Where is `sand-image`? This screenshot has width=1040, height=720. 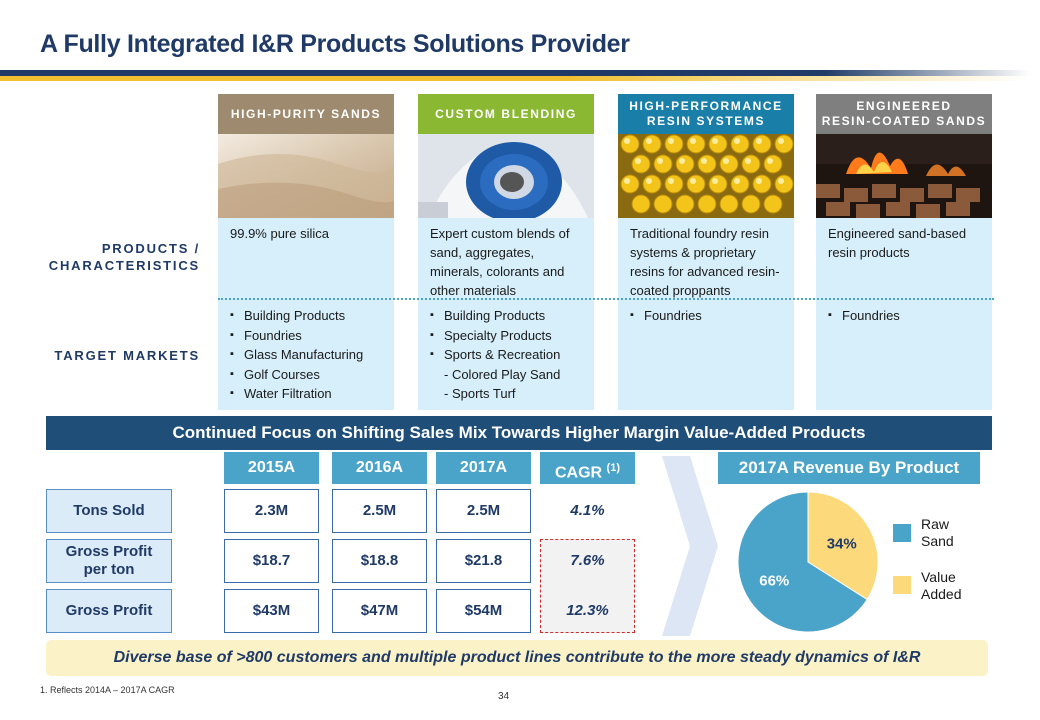 sand-image is located at coordinates (306, 176).